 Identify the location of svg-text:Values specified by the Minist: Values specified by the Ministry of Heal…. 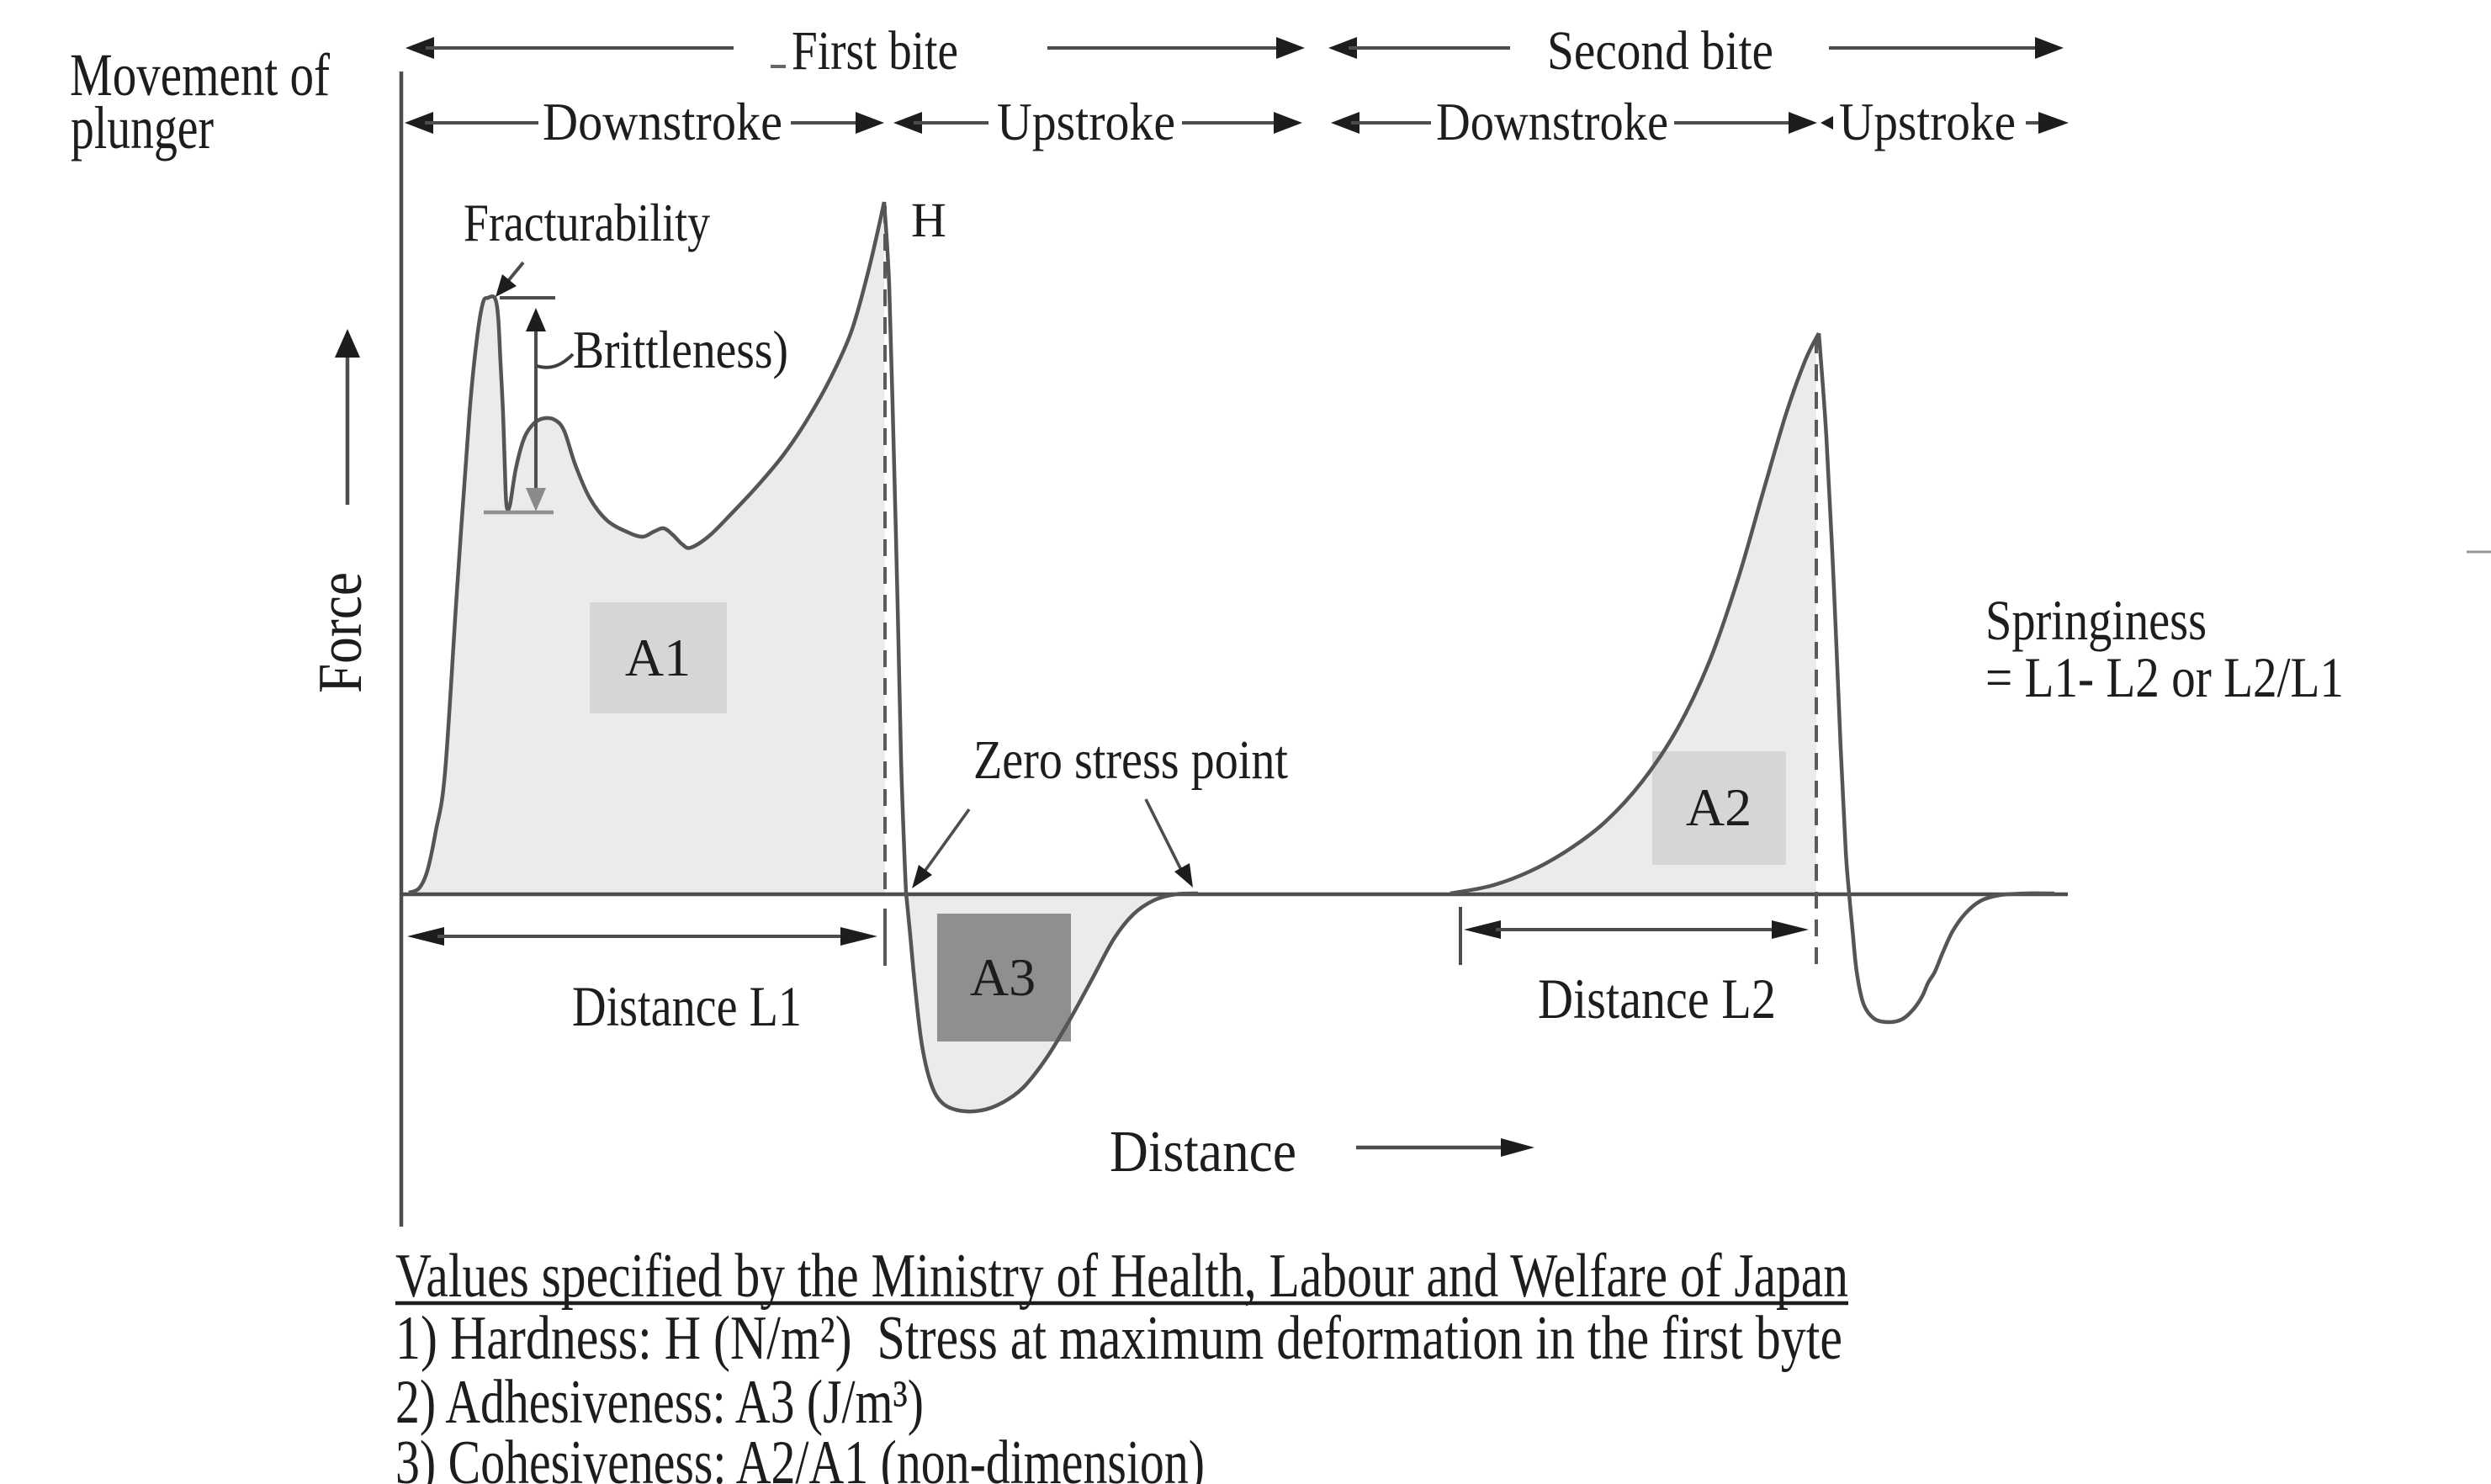
(1121, 1276).